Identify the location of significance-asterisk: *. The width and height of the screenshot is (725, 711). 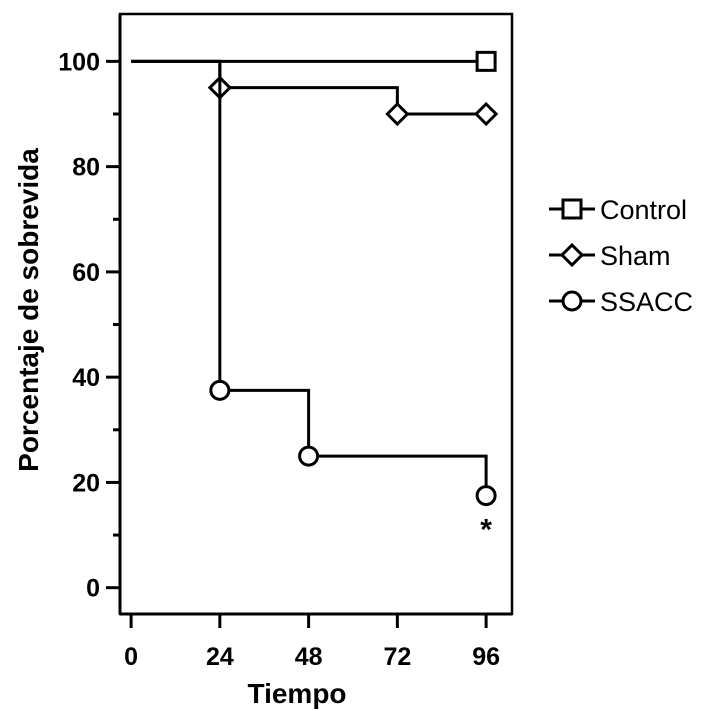
(486, 530).